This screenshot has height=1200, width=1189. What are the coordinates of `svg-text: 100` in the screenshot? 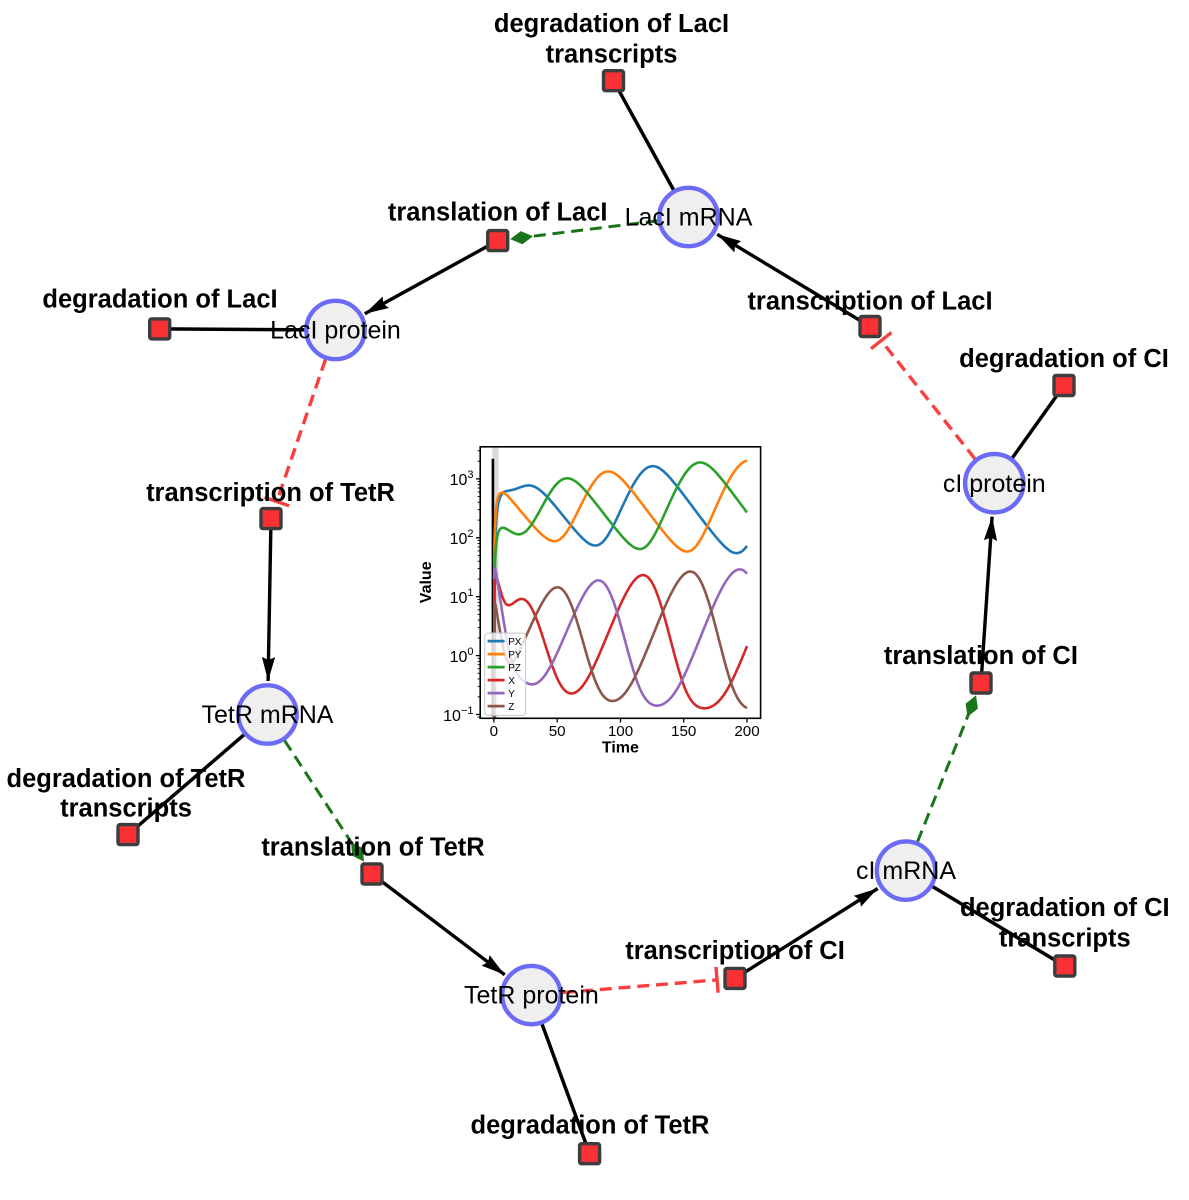 It's located at (620, 731).